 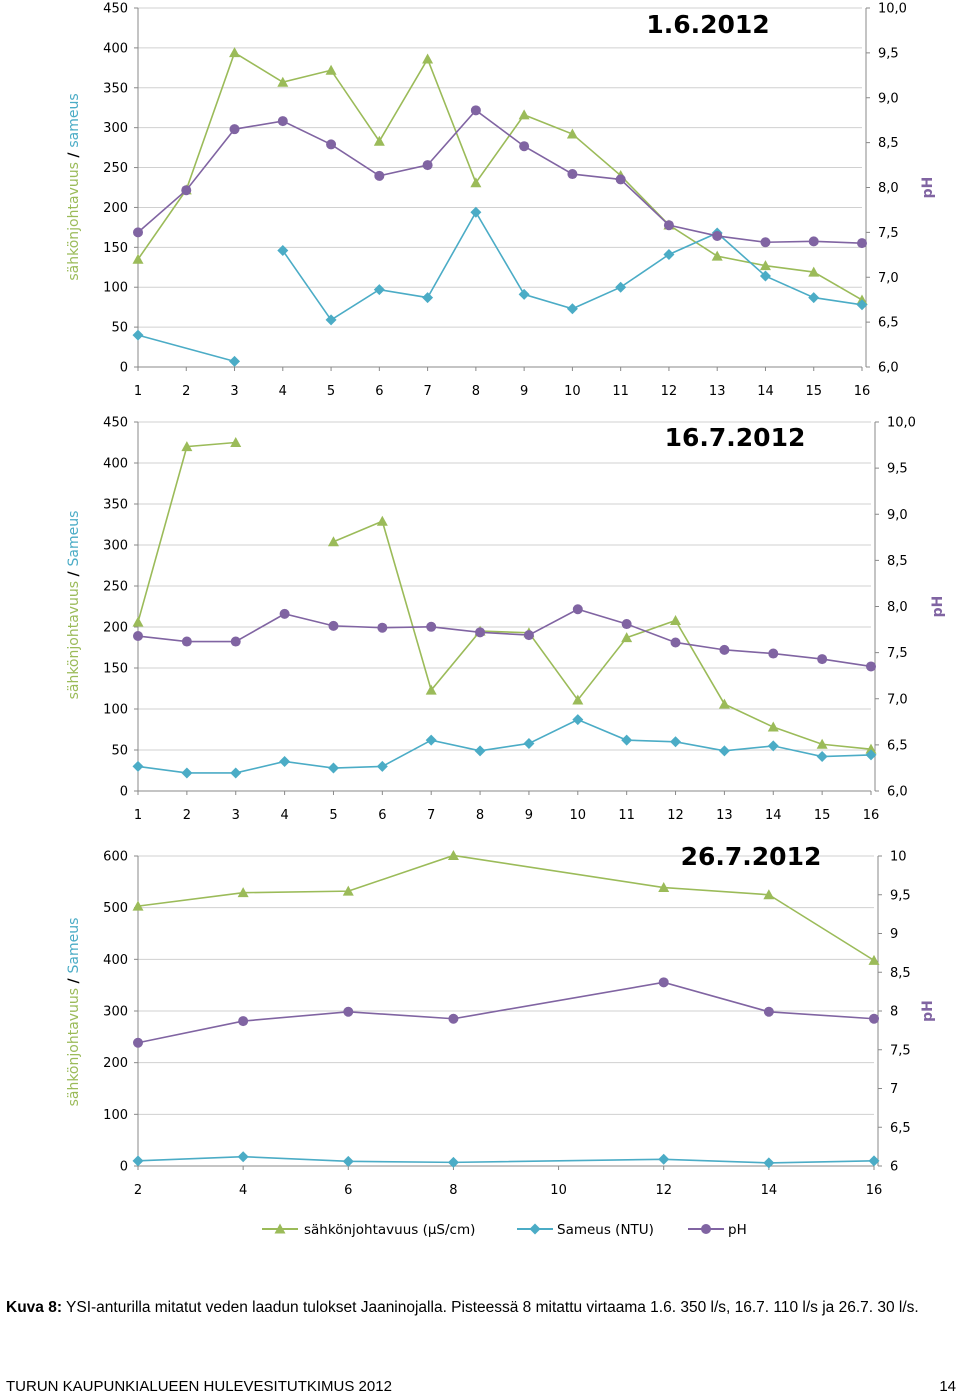 I want to click on x-tick-label: 3, so click(x=234, y=391).